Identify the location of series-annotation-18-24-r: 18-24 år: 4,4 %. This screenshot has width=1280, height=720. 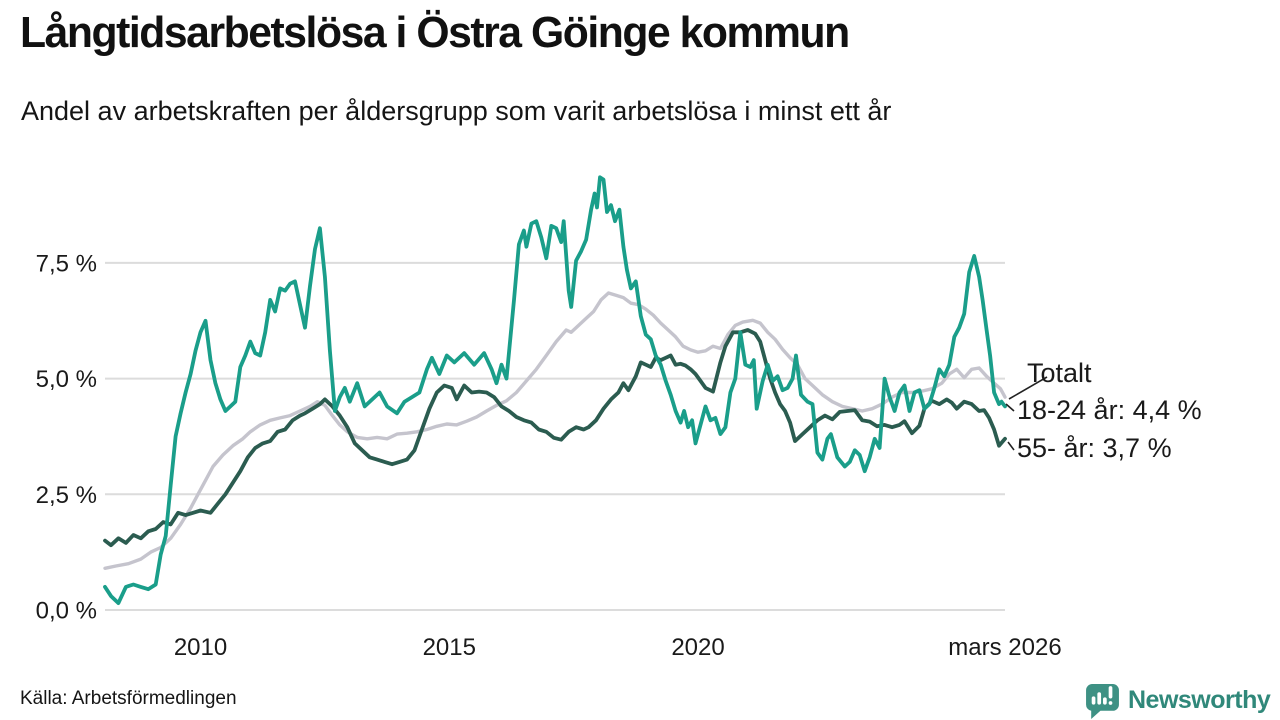
(1109, 410).